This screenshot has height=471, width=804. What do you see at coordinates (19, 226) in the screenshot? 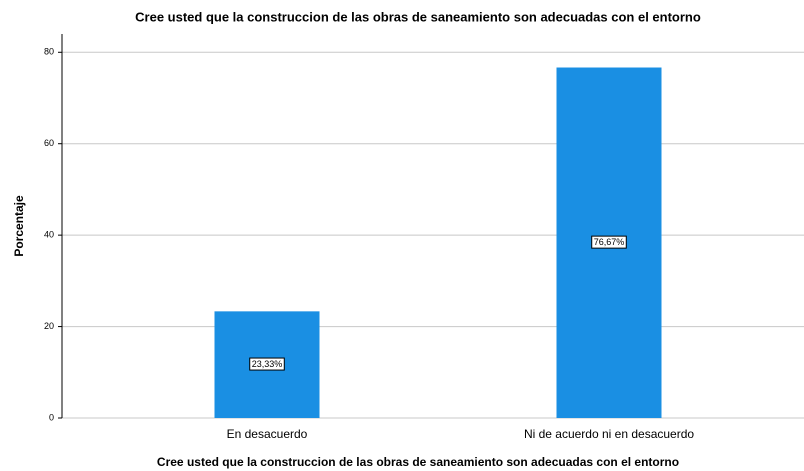
I see `y-axis-title: Porcentaje` at bounding box center [19, 226].